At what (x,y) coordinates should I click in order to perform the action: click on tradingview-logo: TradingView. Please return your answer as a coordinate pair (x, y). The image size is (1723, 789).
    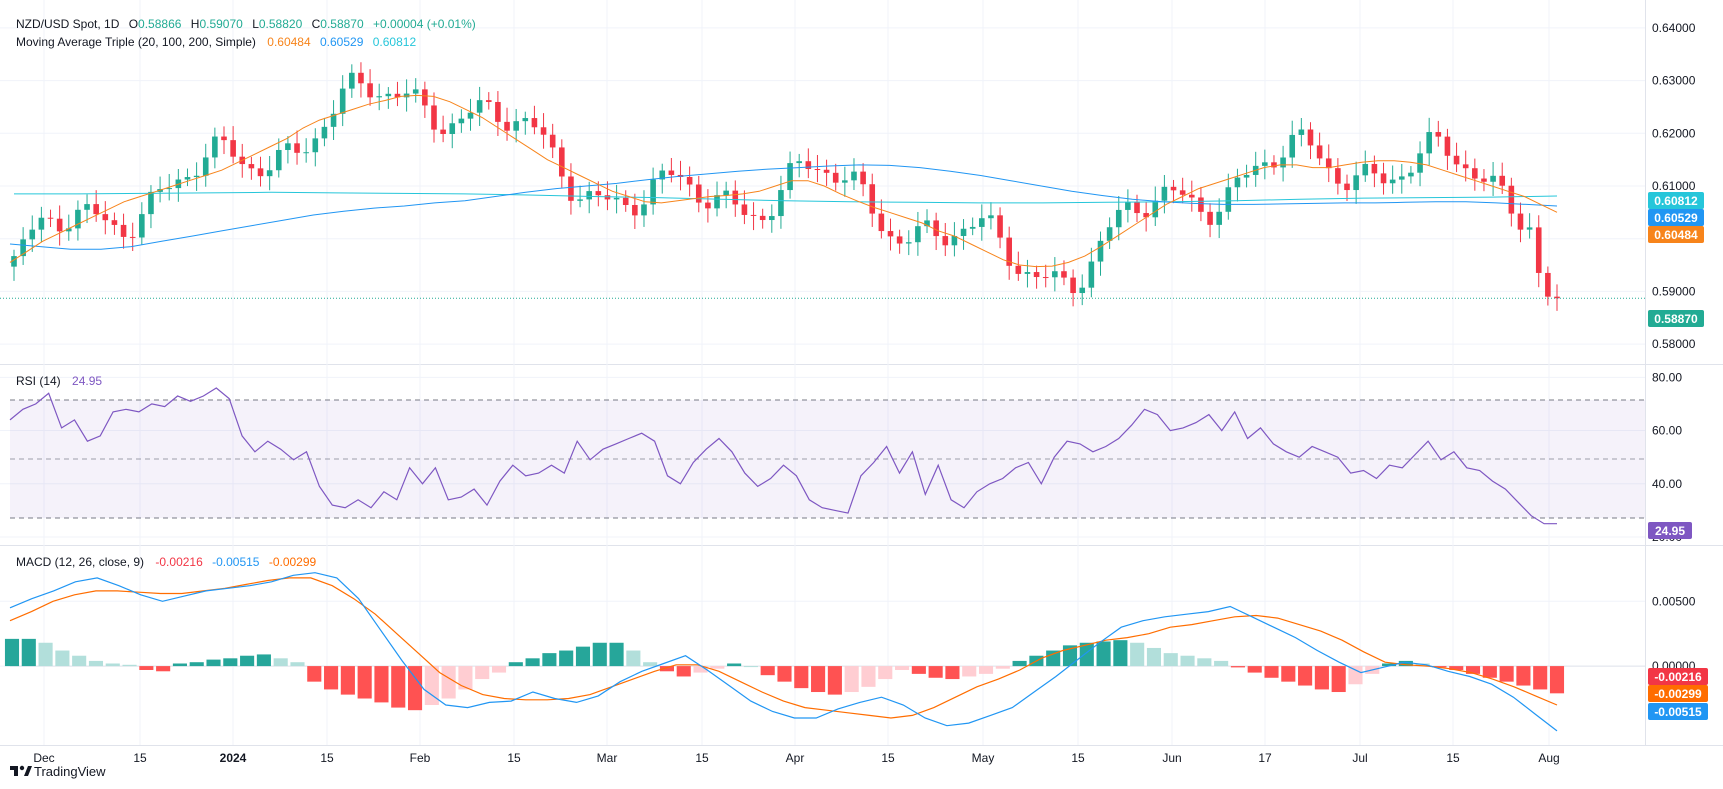
    Looking at the image, I should click on (58, 771).